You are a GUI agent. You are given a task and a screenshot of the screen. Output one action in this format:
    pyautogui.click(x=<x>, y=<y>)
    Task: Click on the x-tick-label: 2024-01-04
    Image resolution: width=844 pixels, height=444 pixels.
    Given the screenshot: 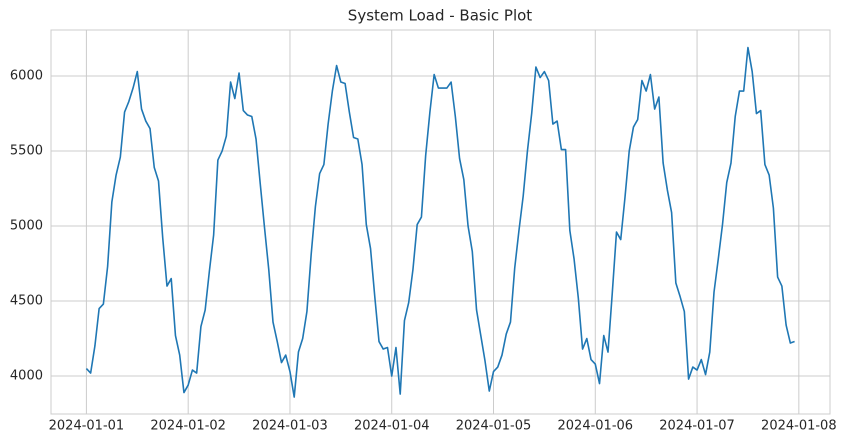 What is the action you would take?
    pyautogui.click(x=392, y=426)
    